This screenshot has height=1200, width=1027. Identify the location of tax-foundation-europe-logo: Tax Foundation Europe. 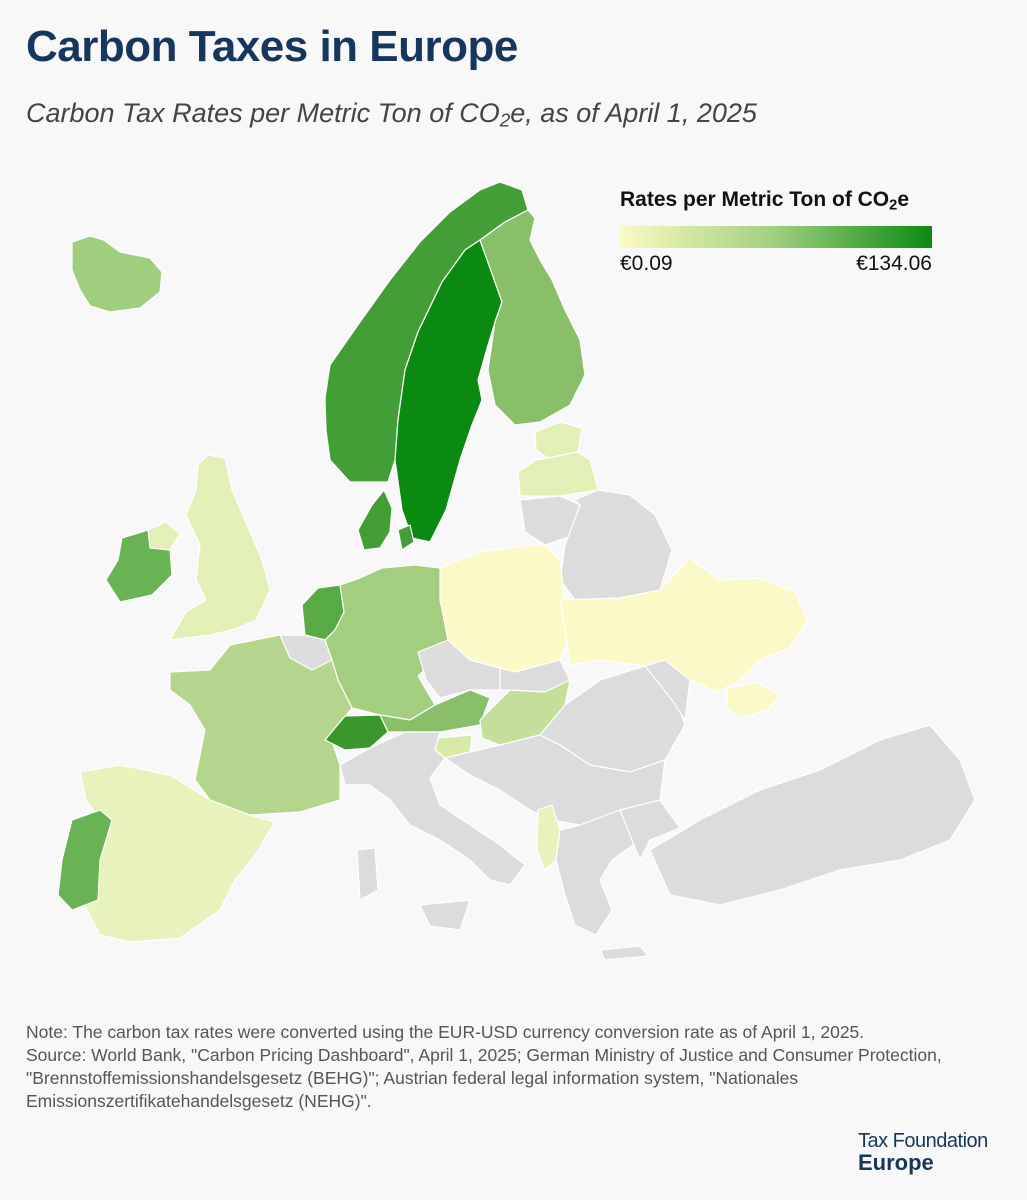
(923, 1152).